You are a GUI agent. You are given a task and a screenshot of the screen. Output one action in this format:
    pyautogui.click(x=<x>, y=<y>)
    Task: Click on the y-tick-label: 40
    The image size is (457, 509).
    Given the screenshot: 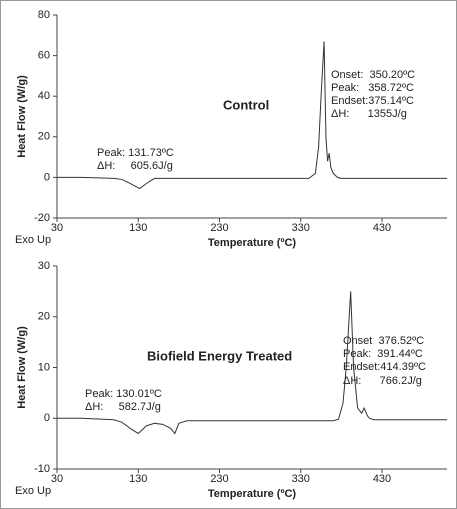 What is the action you would take?
    pyautogui.click(x=44, y=96)
    